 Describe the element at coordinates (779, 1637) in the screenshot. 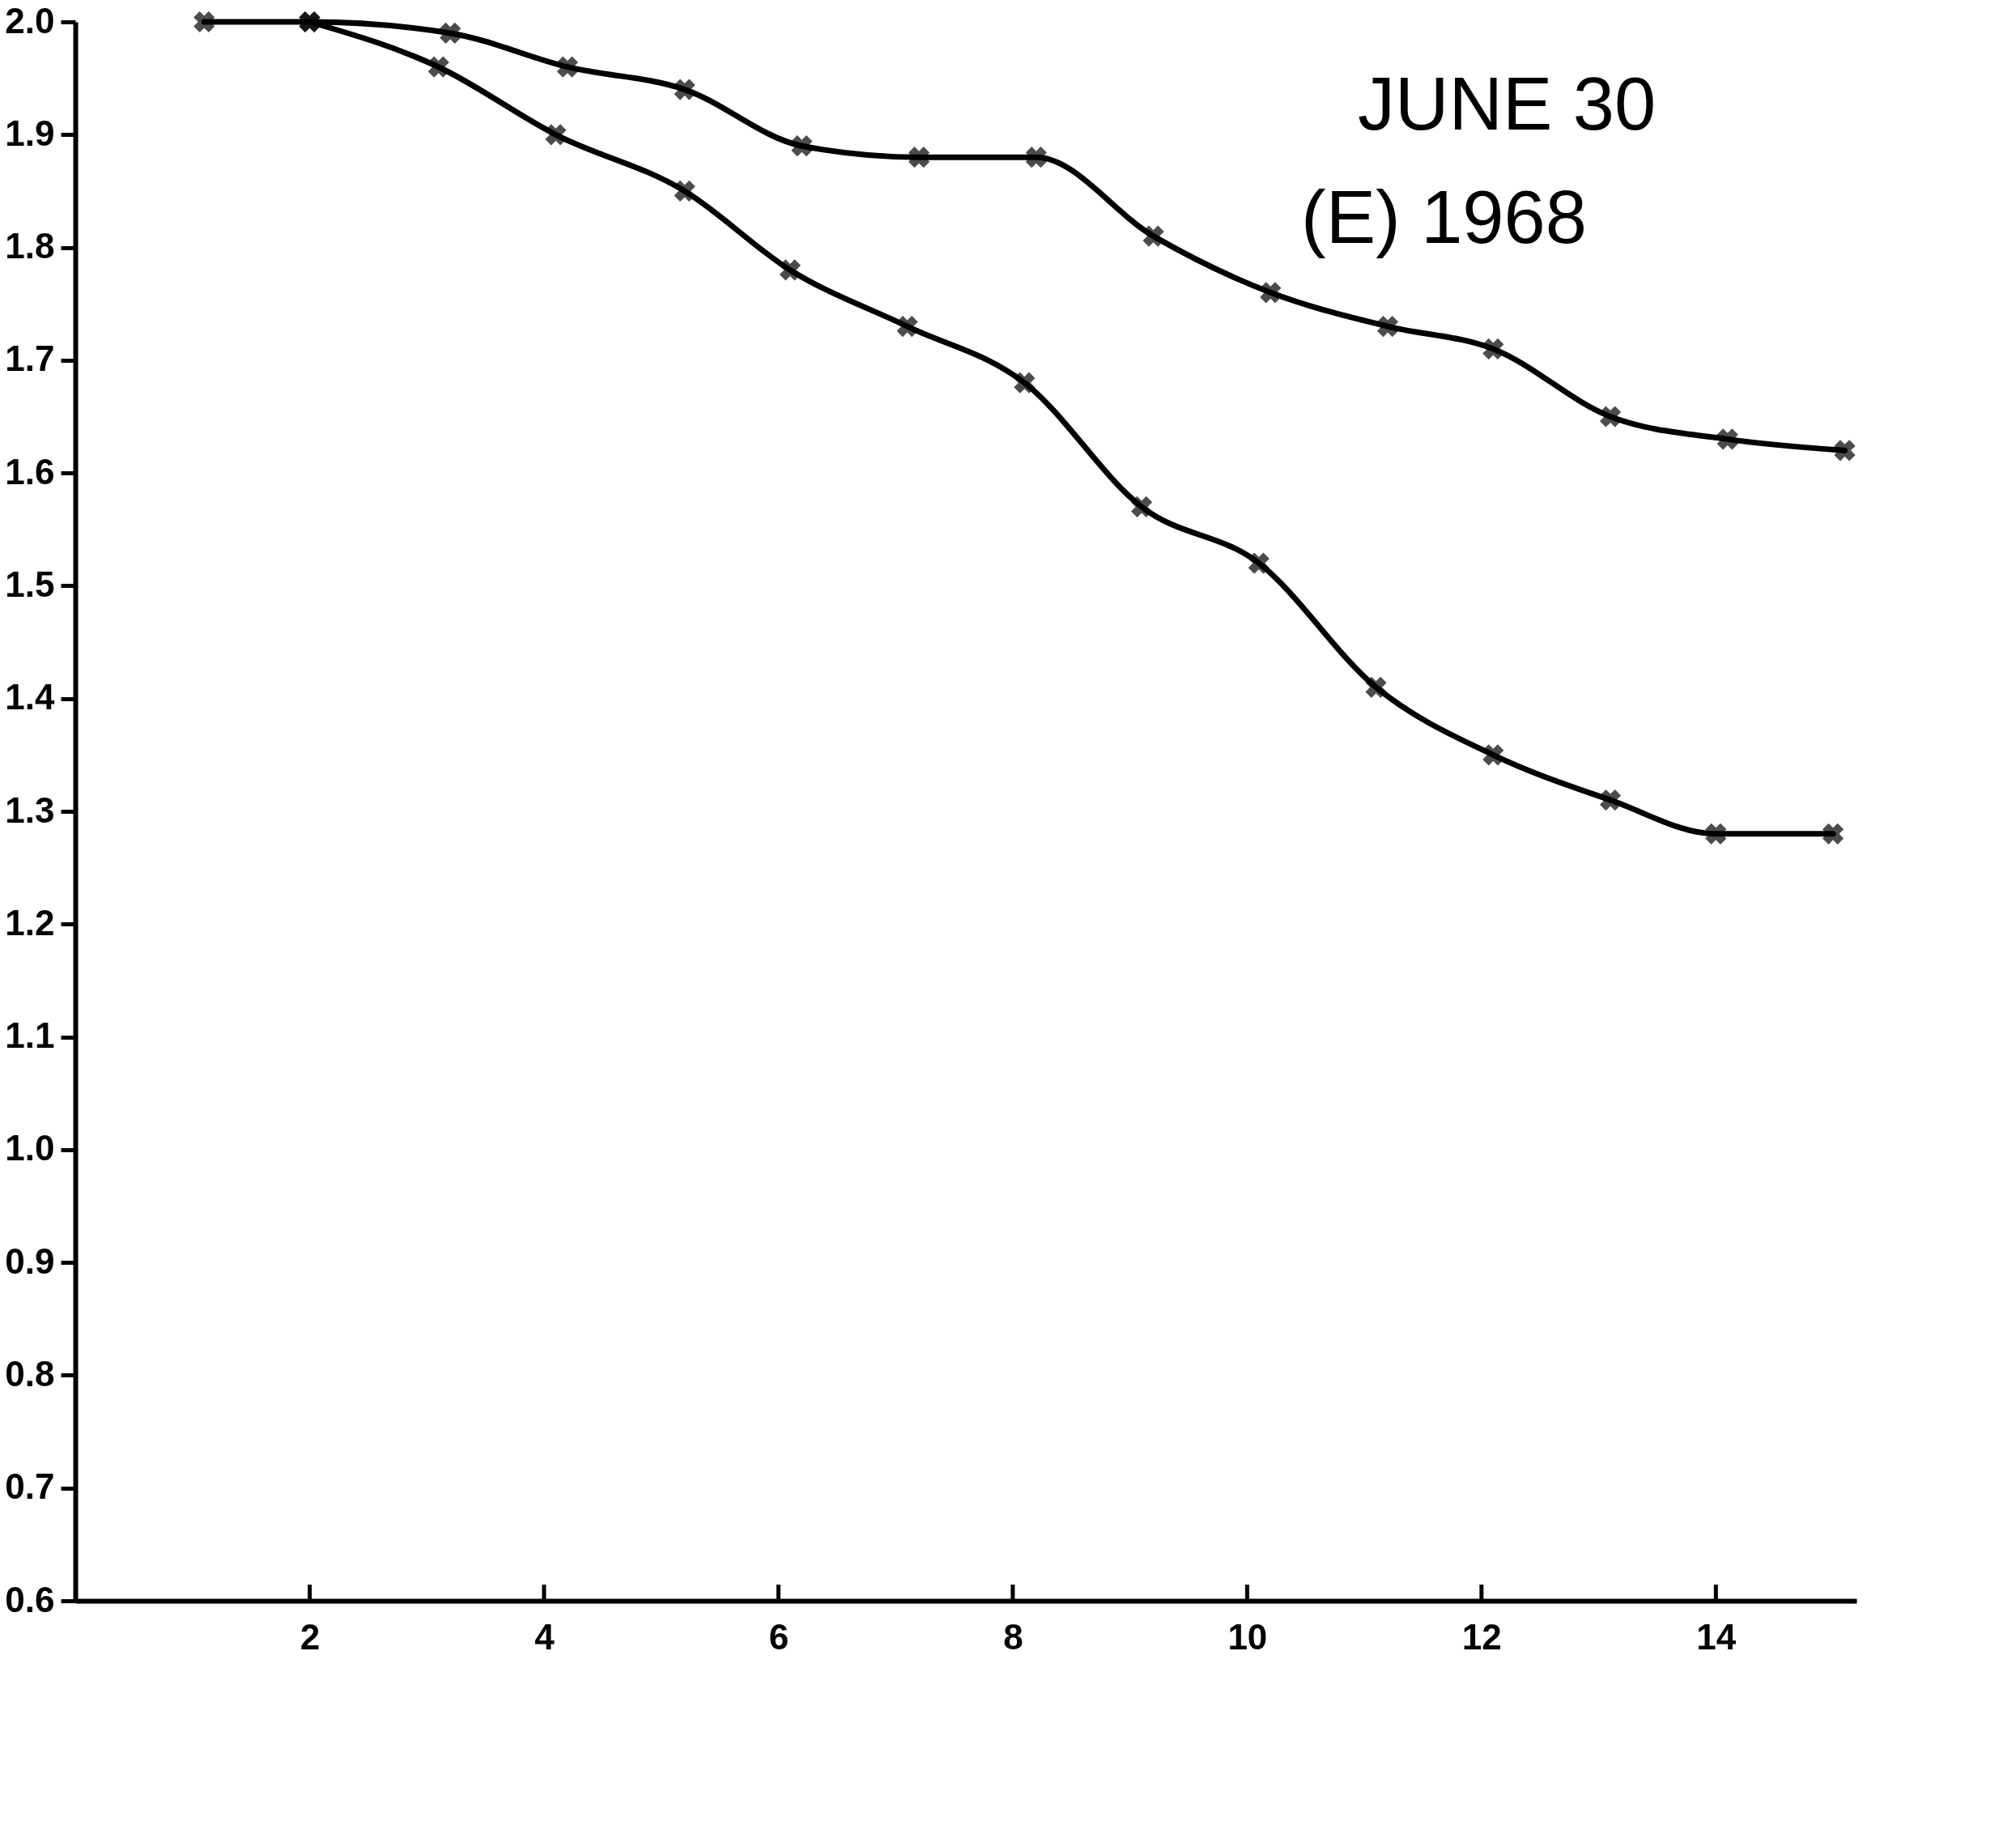

I see `x-tick-label: 6` at that location.